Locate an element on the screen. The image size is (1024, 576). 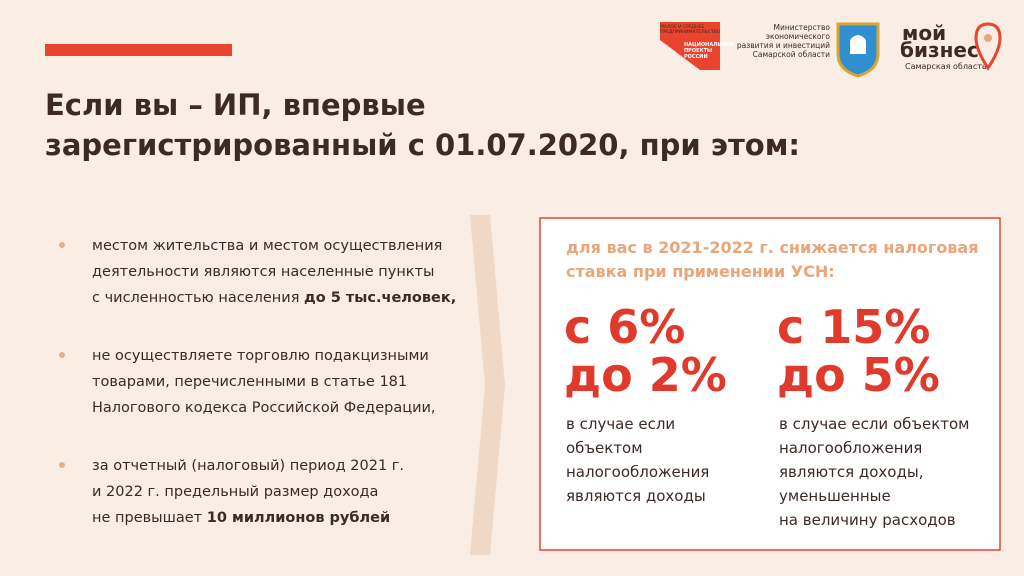
bullet-text: не осуществляете торговлю подакцизными is located at coordinates (260, 356).